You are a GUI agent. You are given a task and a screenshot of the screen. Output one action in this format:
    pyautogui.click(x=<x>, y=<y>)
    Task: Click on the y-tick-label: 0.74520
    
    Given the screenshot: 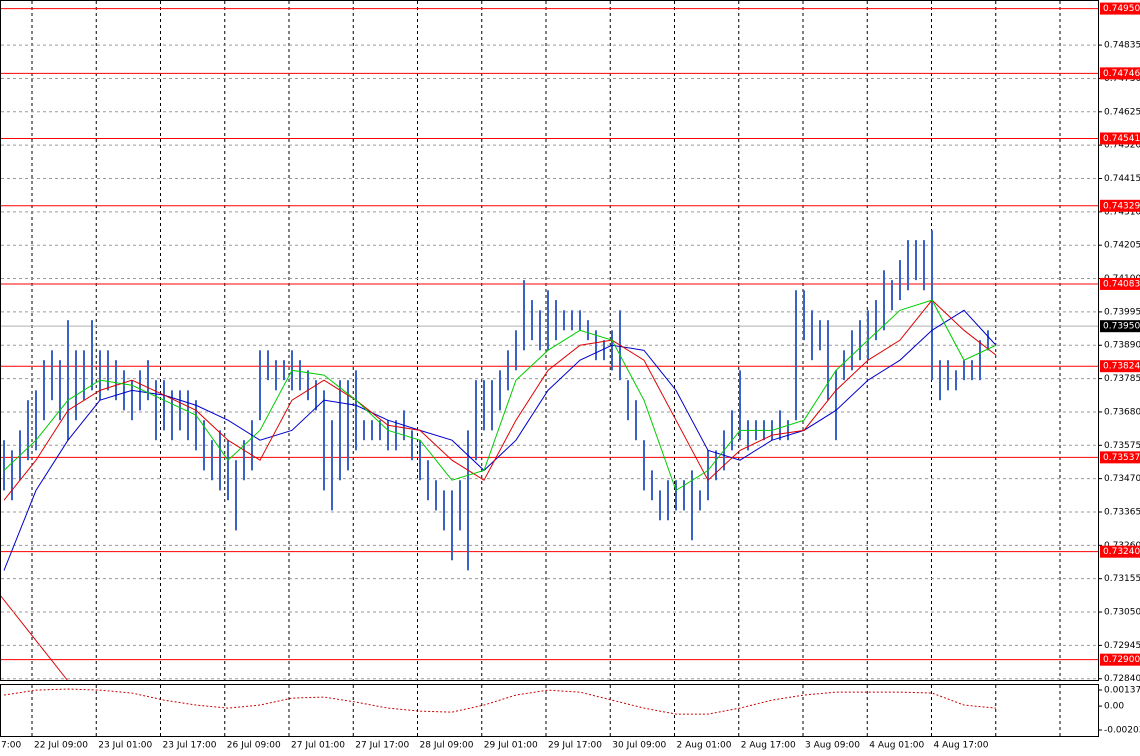 What is the action you would take?
    pyautogui.click(x=1122, y=146)
    